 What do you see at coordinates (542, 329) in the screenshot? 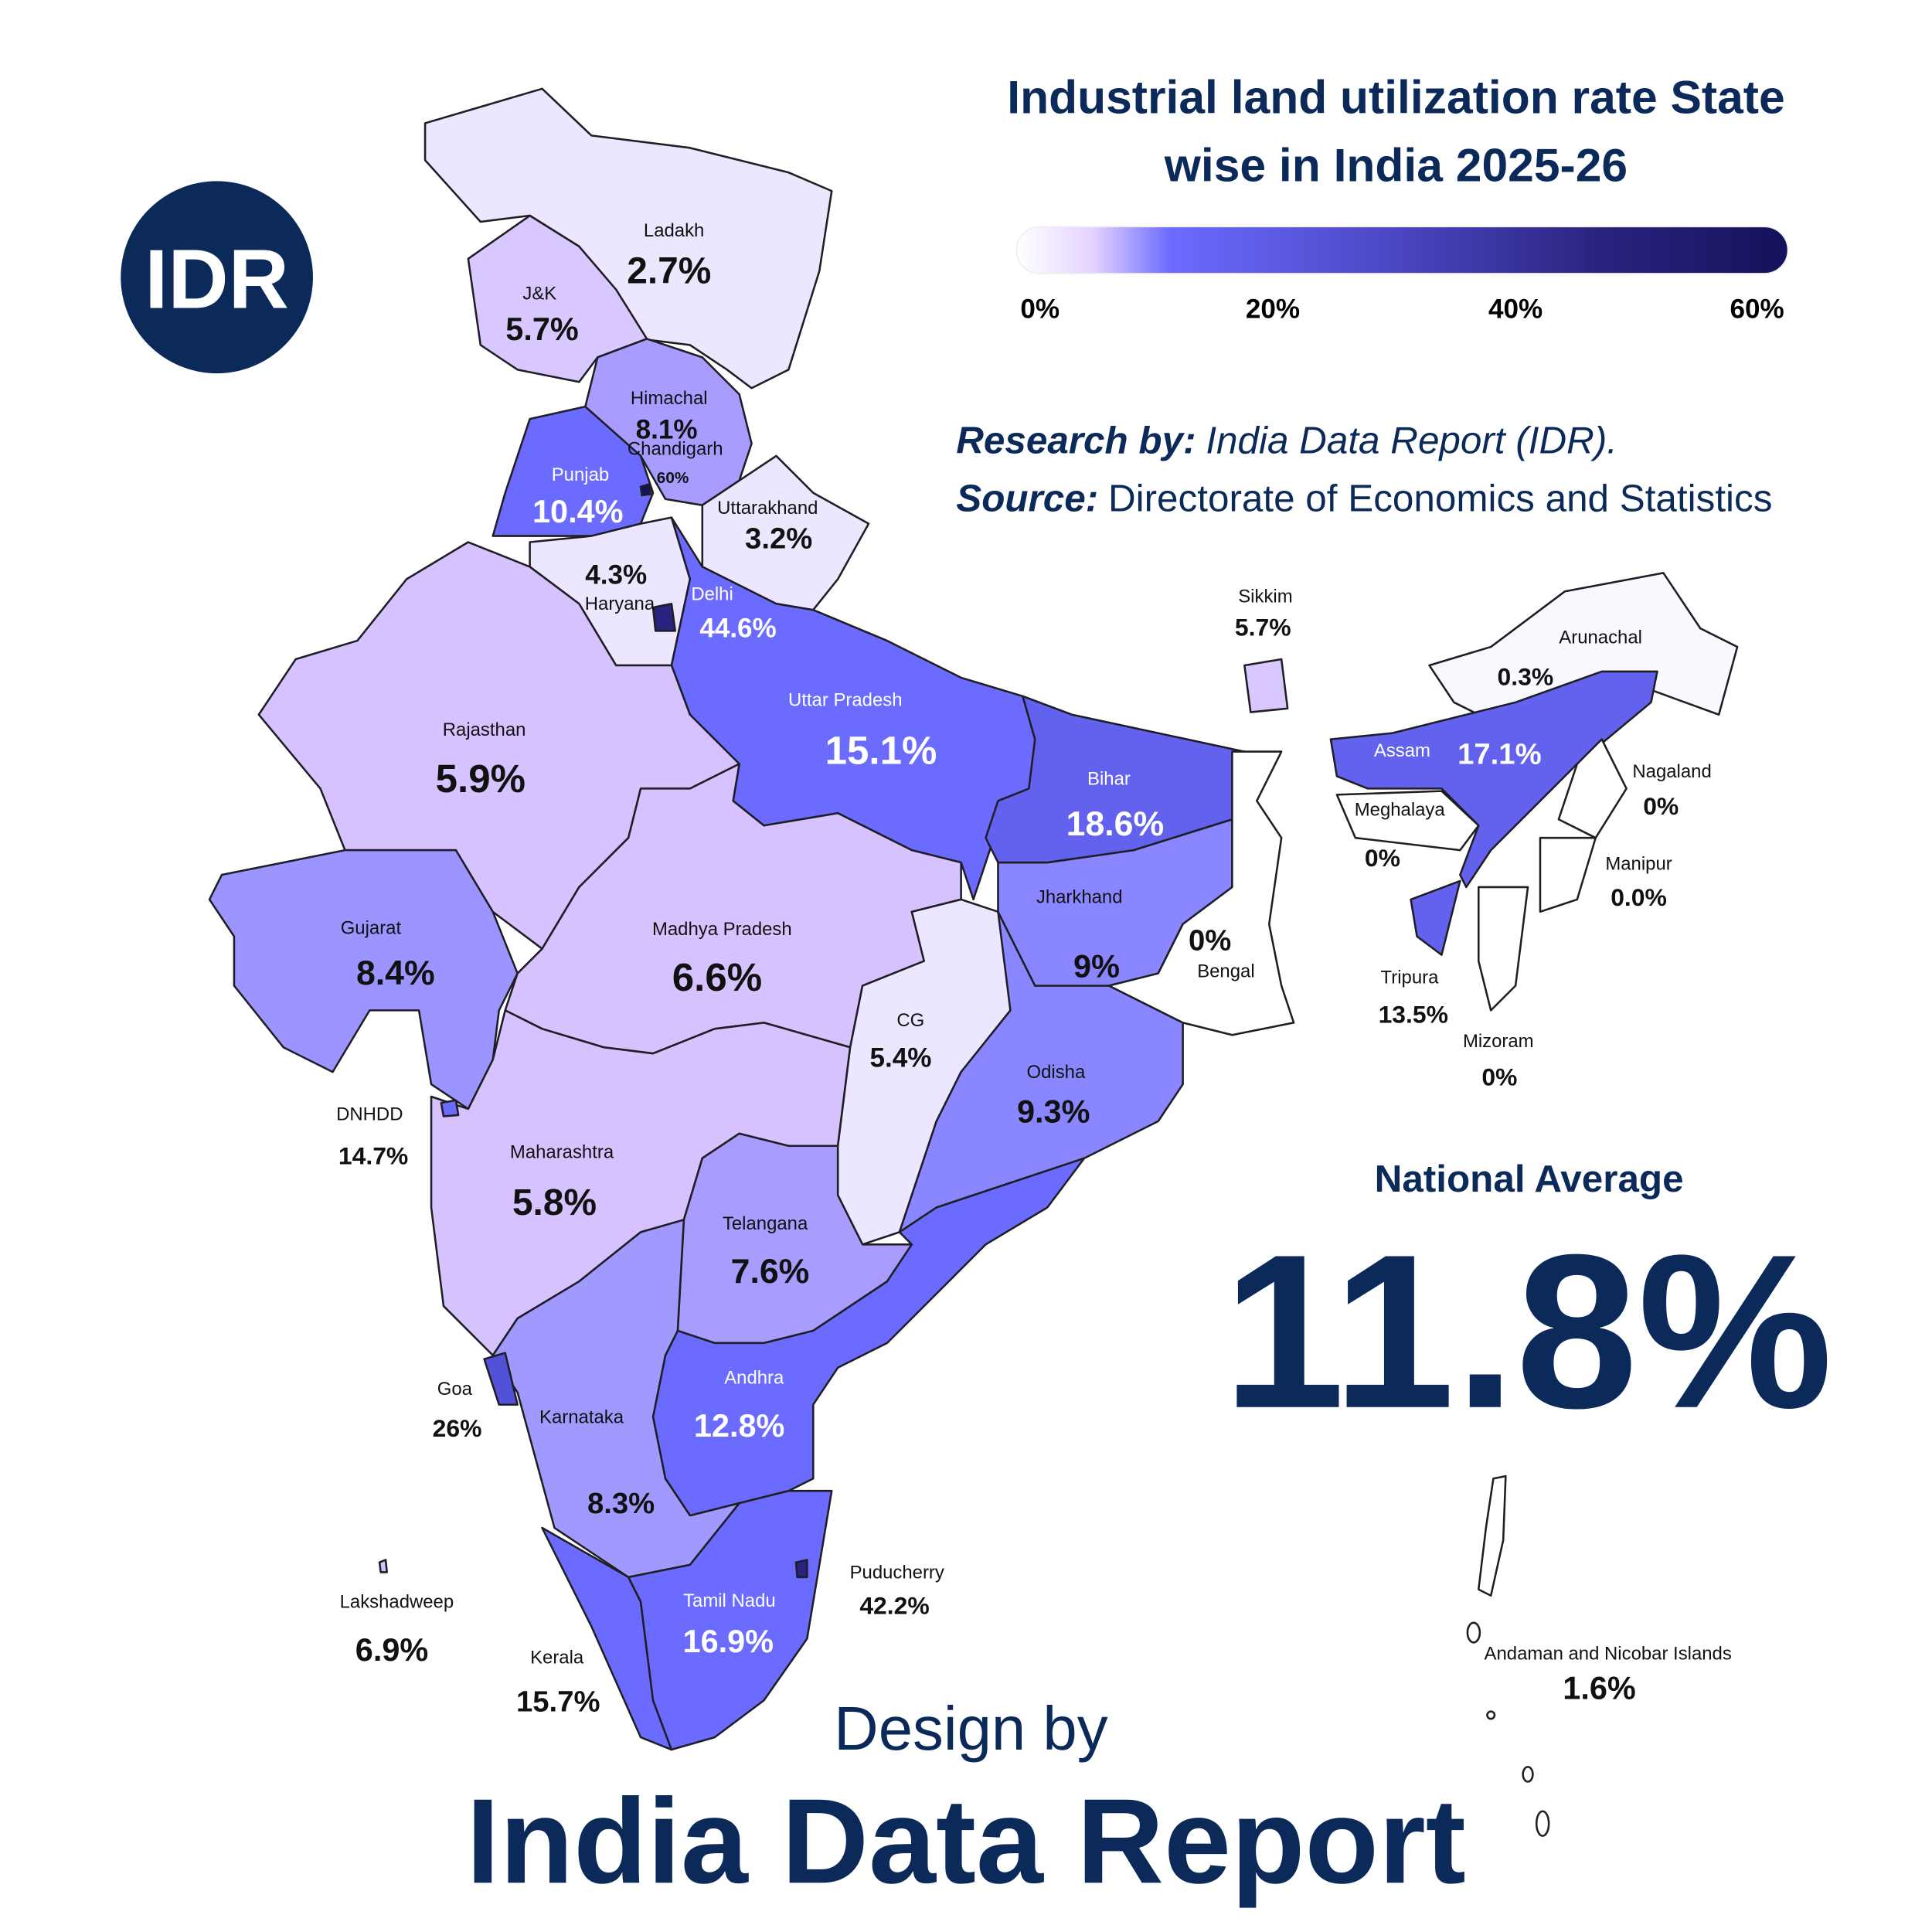
I see `state-value-jk: 5.7%` at bounding box center [542, 329].